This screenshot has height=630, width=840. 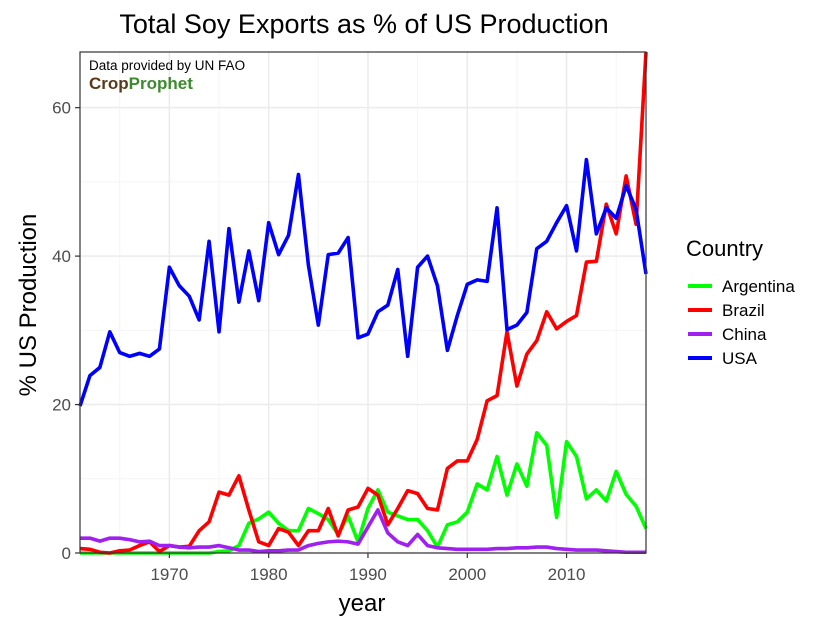 I want to click on legend: Country Argentina Brazil China USA, so click(x=740, y=302).